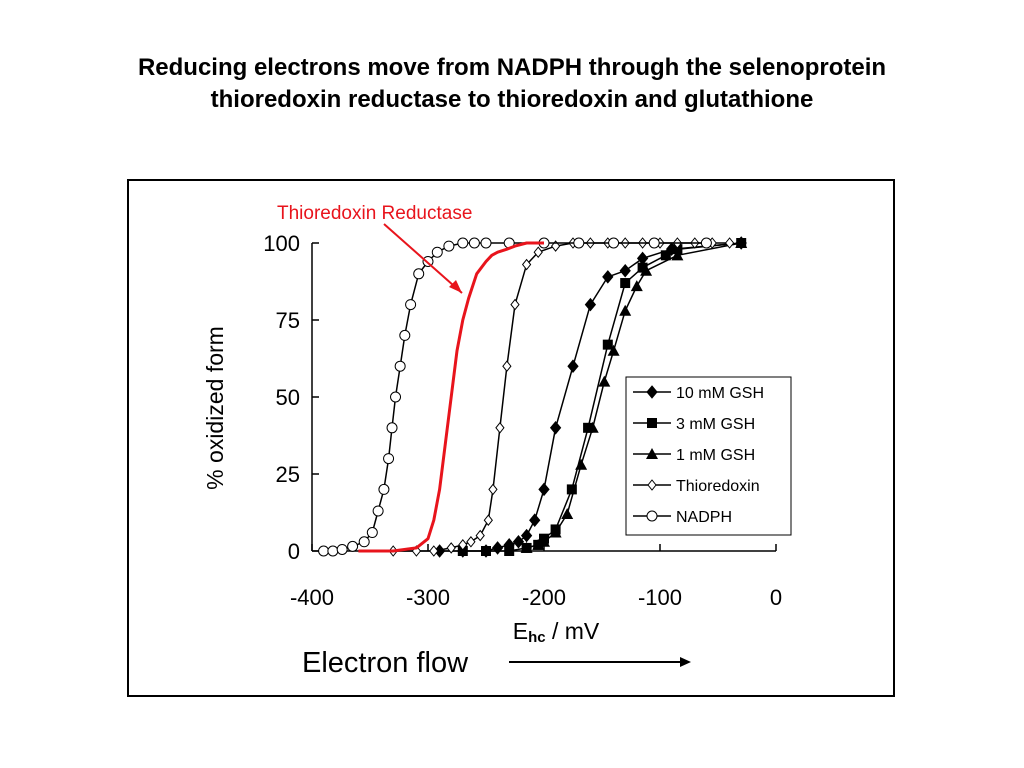 This screenshot has height=768, width=1024. What do you see at coordinates (385, 663) in the screenshot?
I see `electron-flow-label: Electron flow` at bounding box center [385, 663].